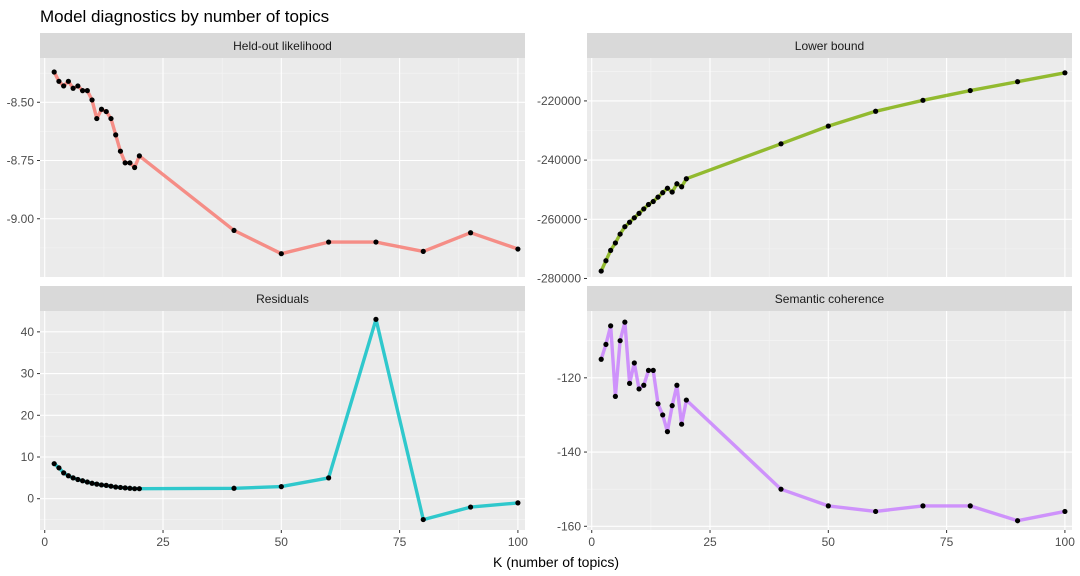  I want to click on x-tick-label: 0, so click(591, 542).